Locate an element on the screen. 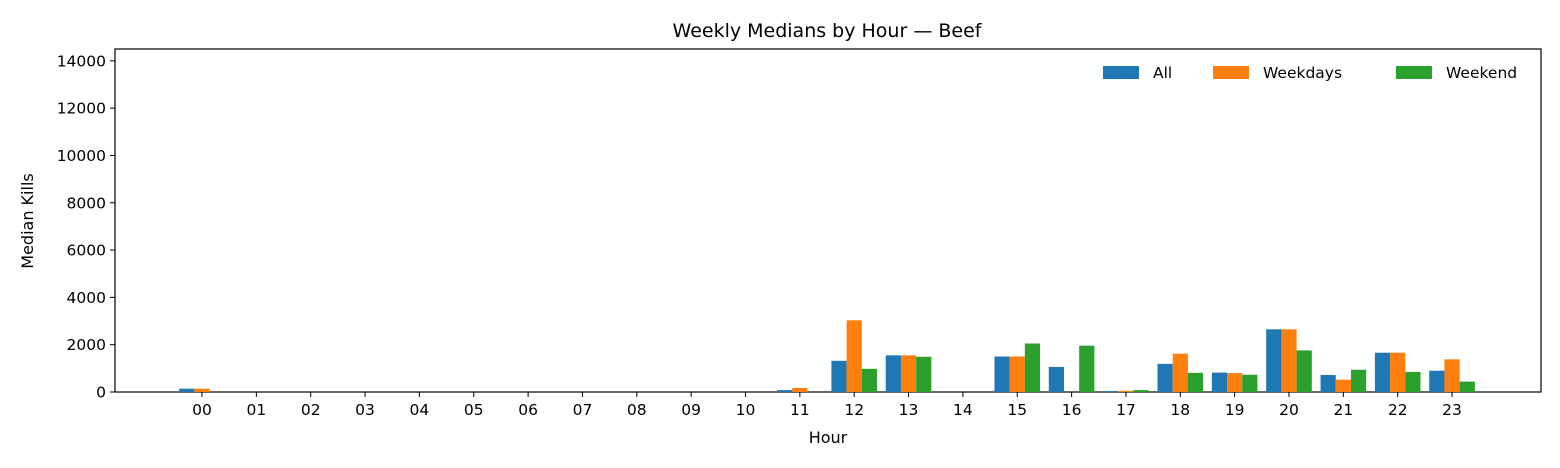  y-tick-label: 14000 is located at coordinates (81, 61).